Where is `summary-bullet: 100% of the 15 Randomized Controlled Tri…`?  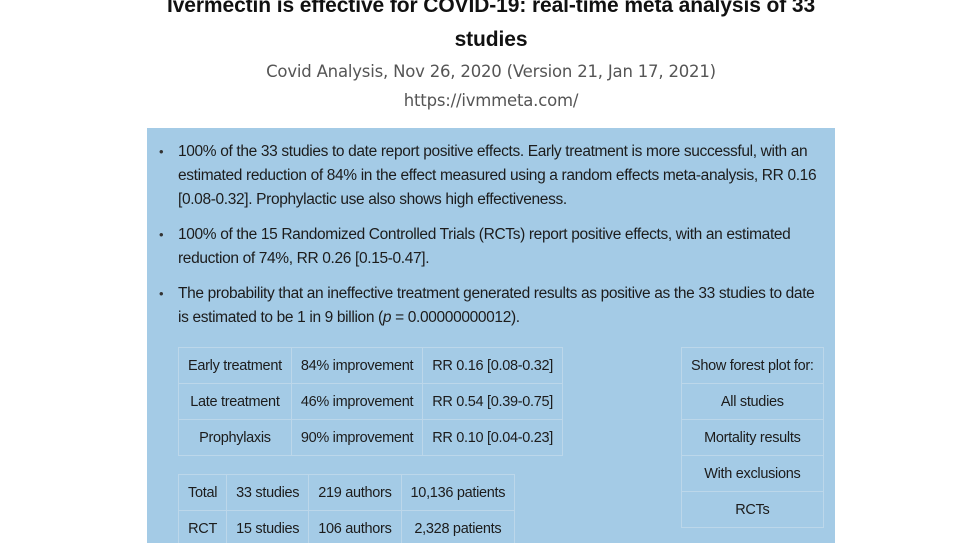 summary-bullet: 100% of the 15 Randomized Controlled Tri… is located at coordinates (491, 247).